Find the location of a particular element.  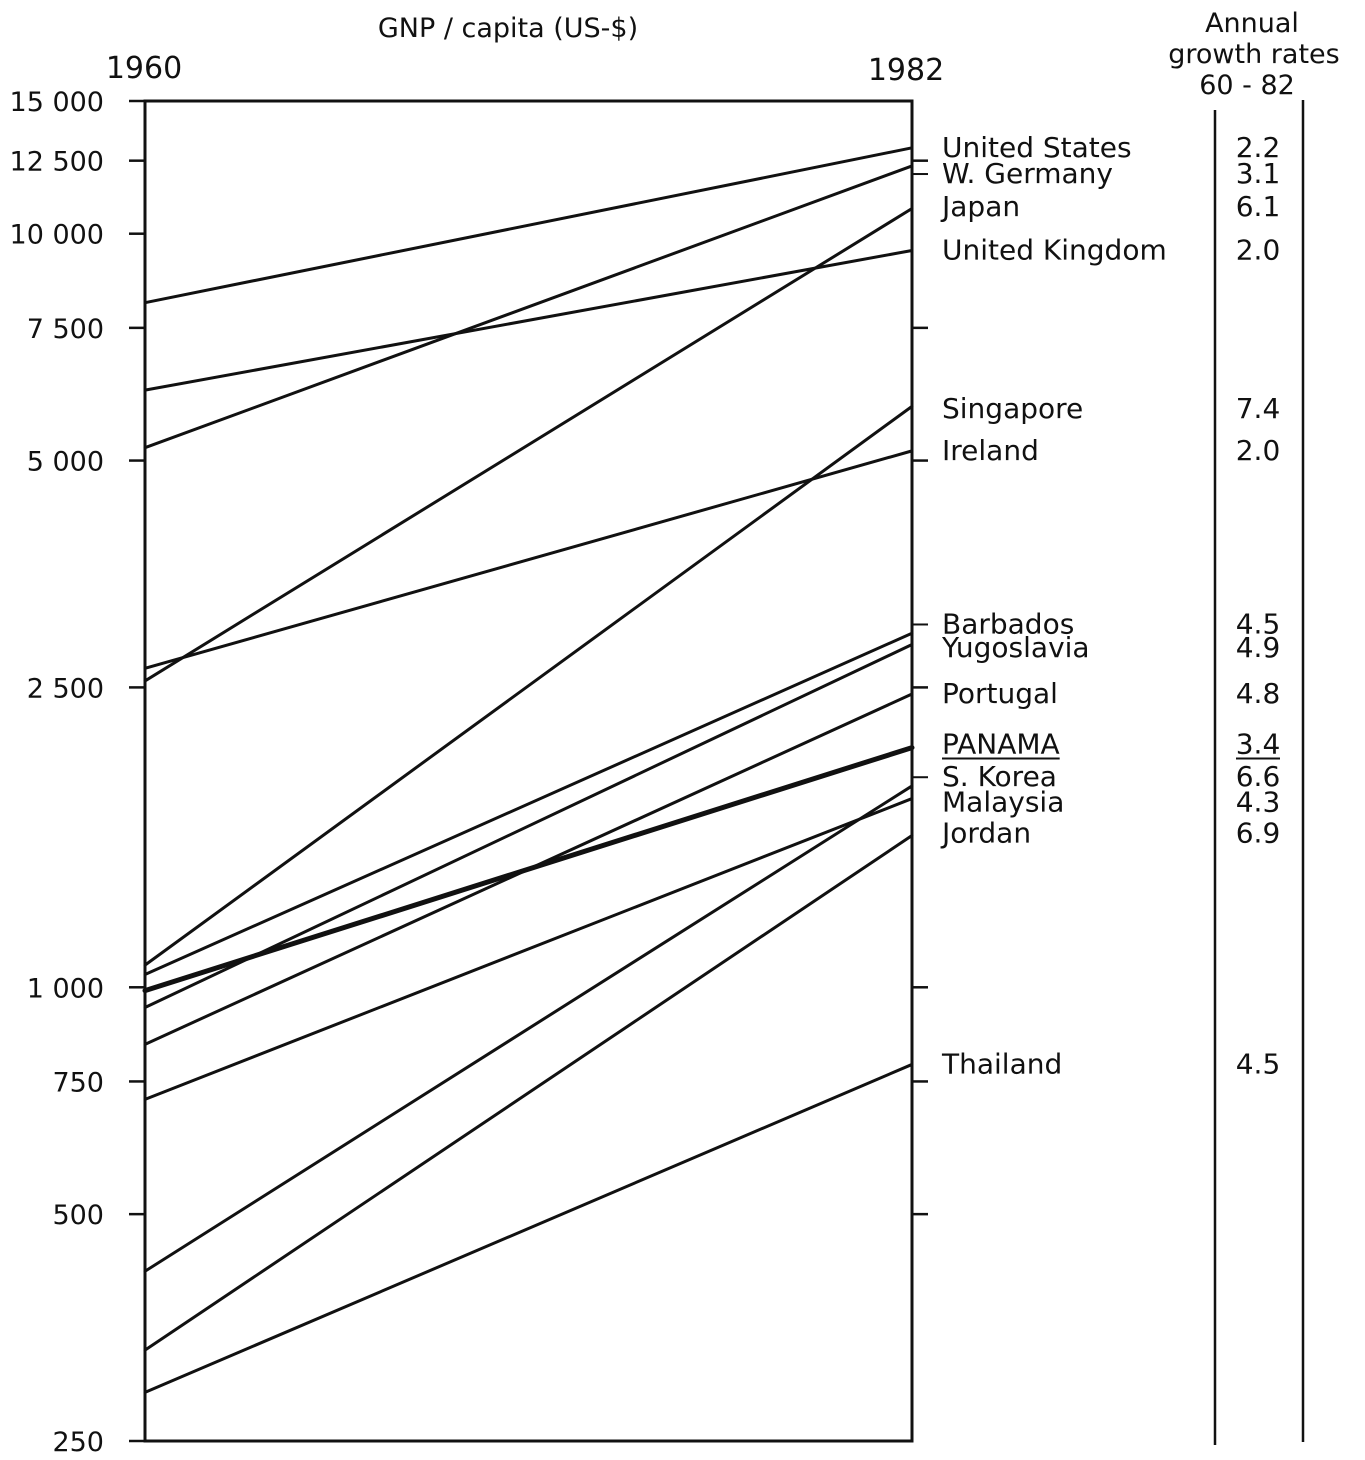

rate-label-united-states: 2.2 is located at coordinates (1258, 147).